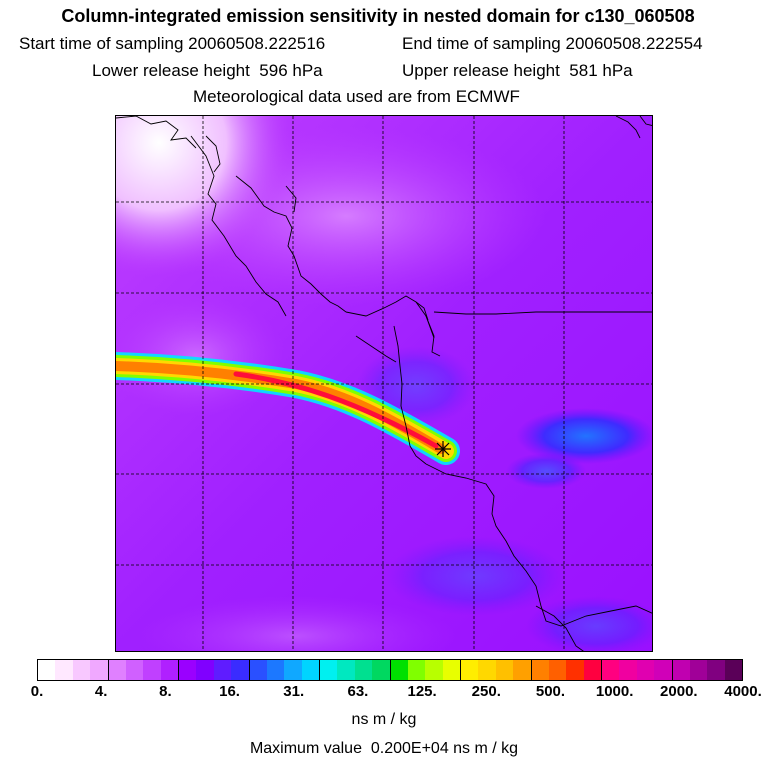 The image size is (768, 768). Describe the element at coordinates (550, 691) in the screenshot. I see `colorbar-tick-label: 500.` at that location.